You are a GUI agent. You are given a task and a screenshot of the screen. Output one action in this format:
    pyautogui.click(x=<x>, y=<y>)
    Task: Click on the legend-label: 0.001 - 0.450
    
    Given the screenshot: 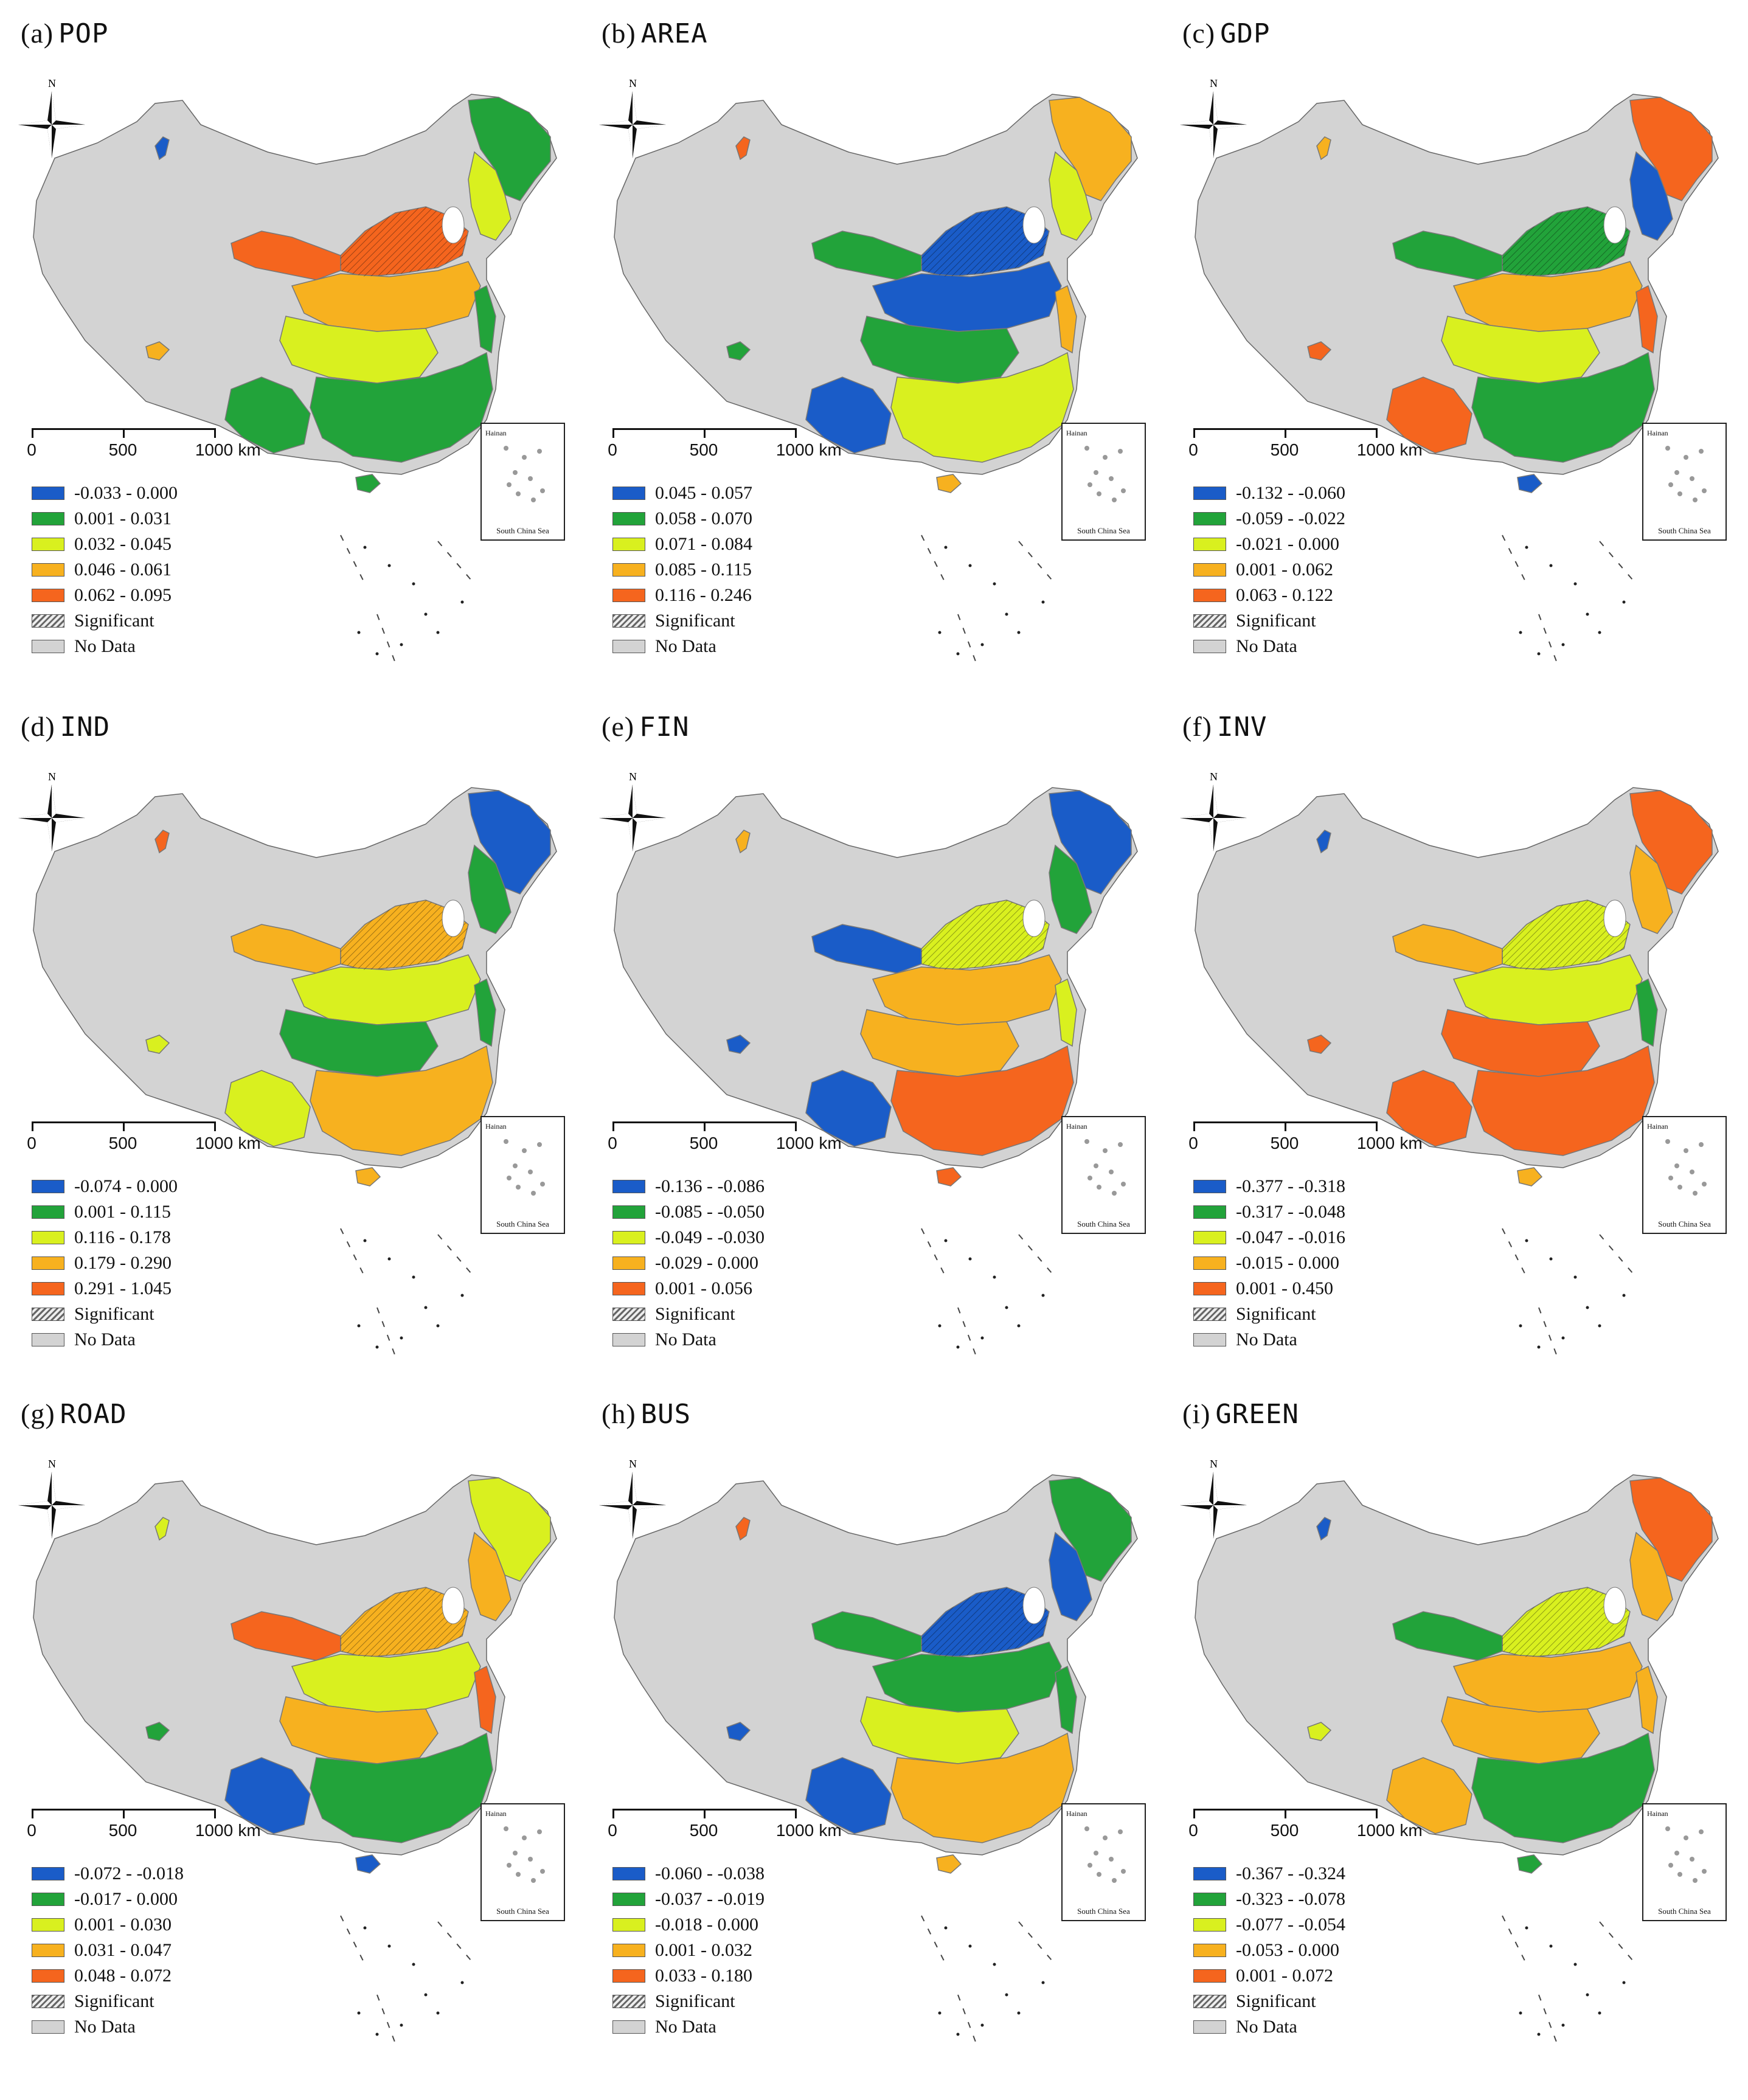 What is the action you would take?
    pyautogui.click(x=1284, y=1288)
    